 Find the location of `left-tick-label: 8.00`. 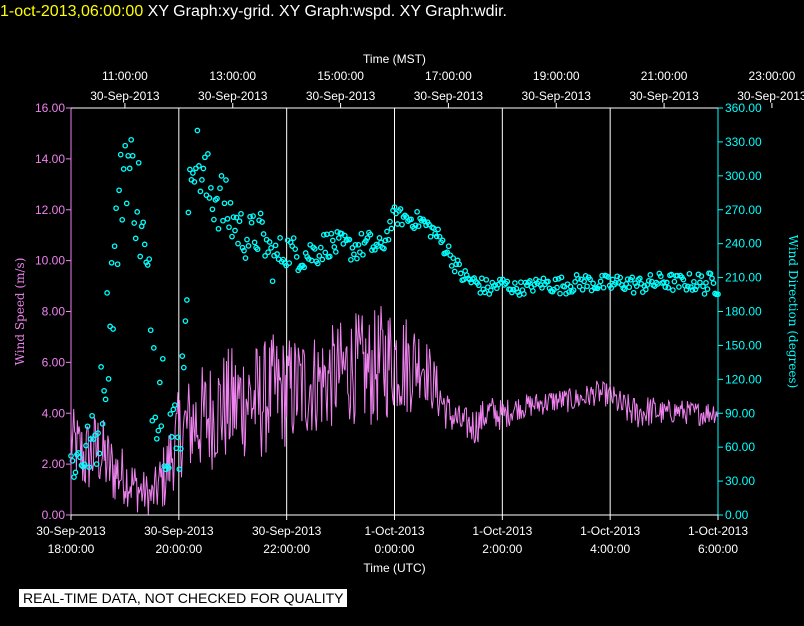

left-tick-label: 8.00 is located at coordinates (54, 312).